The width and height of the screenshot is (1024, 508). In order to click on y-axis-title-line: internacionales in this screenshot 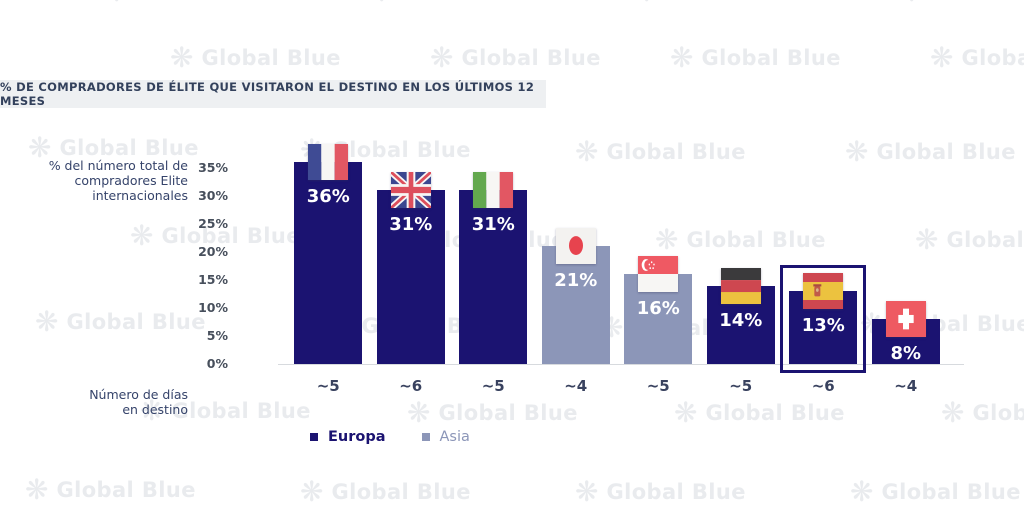, I will do `click(140, 195)`.